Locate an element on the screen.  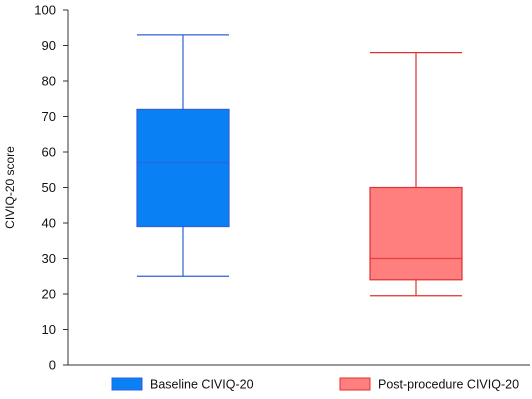
y-tick-label: 30 is located at coordinates (49, 258).